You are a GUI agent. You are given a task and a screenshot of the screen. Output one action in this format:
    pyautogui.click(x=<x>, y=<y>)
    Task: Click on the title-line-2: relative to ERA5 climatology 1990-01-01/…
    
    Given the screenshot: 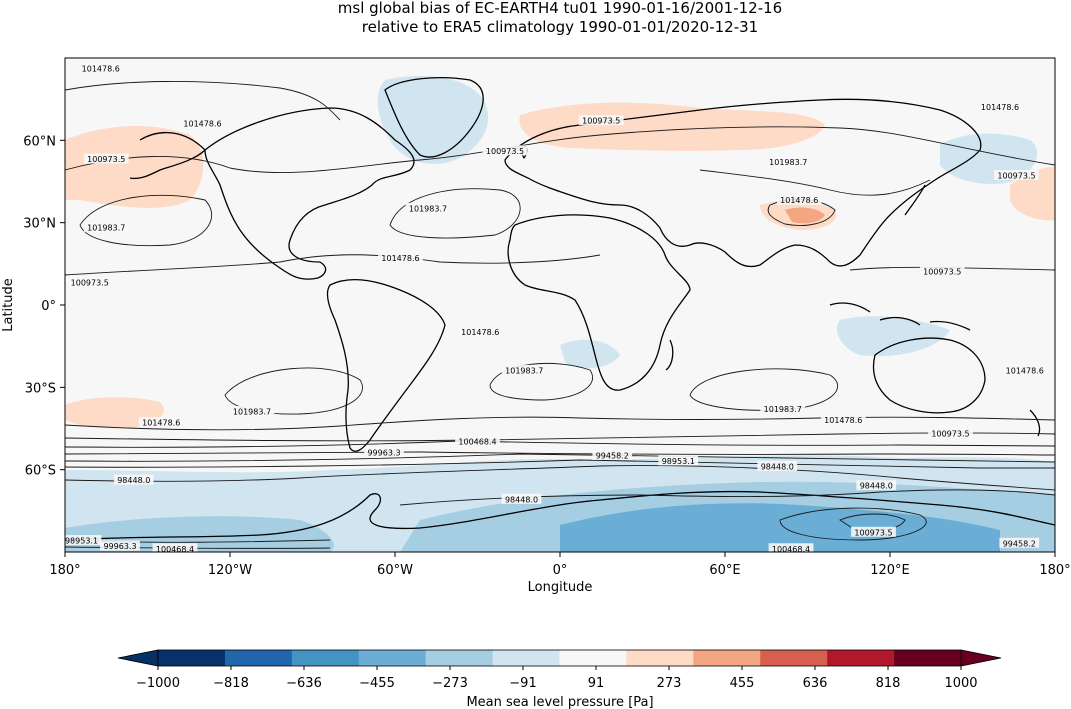 What is the action you would take?
    pyautogui.click(x=560, y=27)
    